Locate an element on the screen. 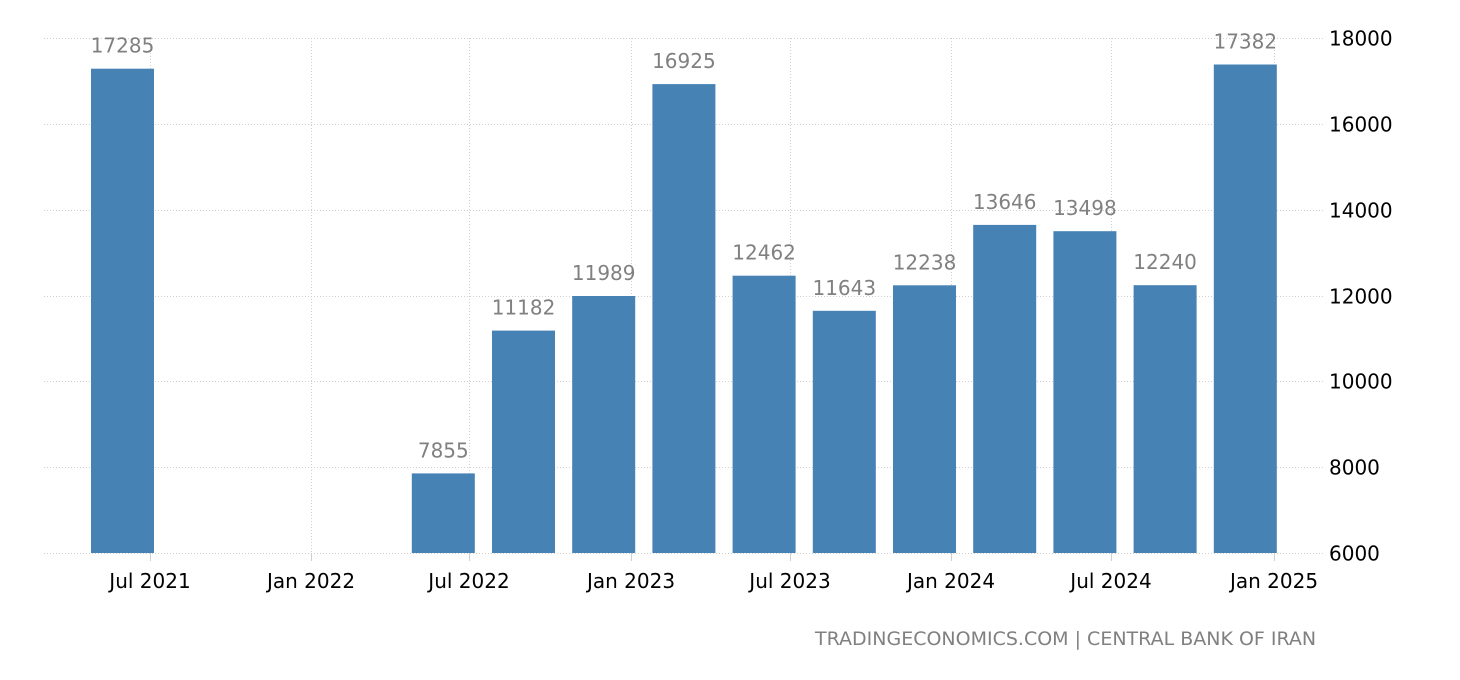 The image size is (1460, 680). bar-value-label: 16925 is located at coordinates (684, 61).